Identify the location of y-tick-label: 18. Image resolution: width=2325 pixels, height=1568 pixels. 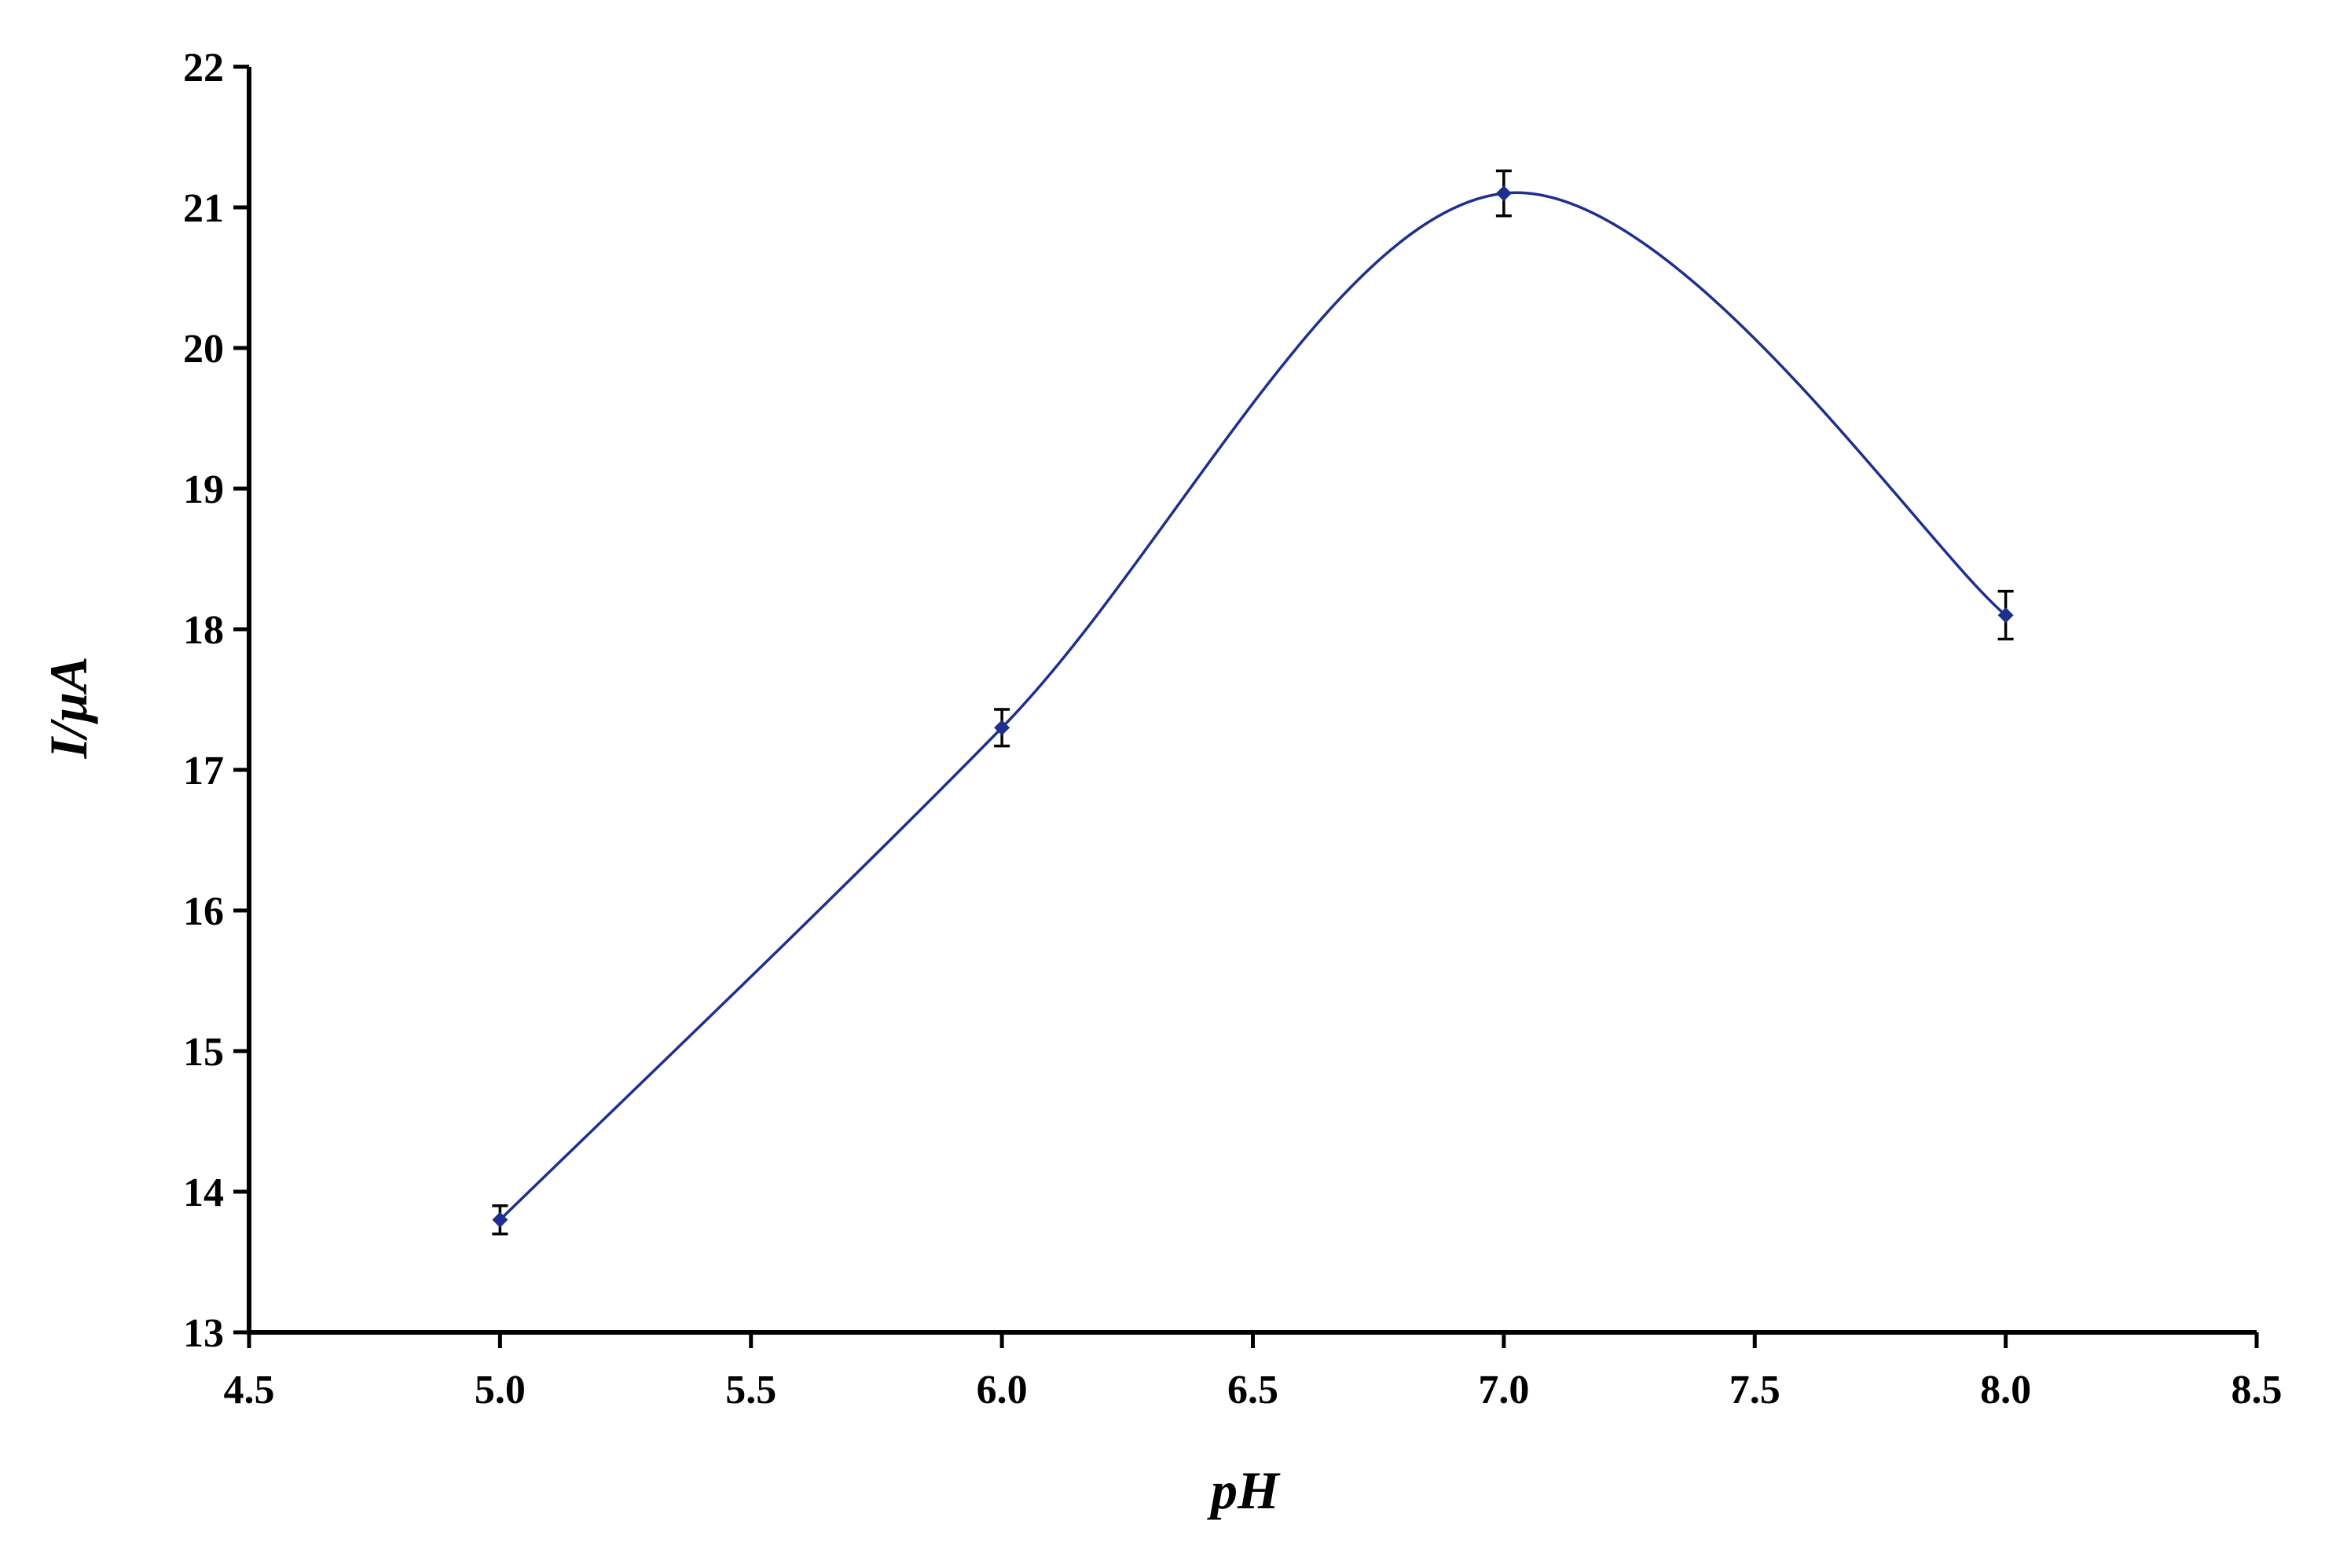
(203, 631).